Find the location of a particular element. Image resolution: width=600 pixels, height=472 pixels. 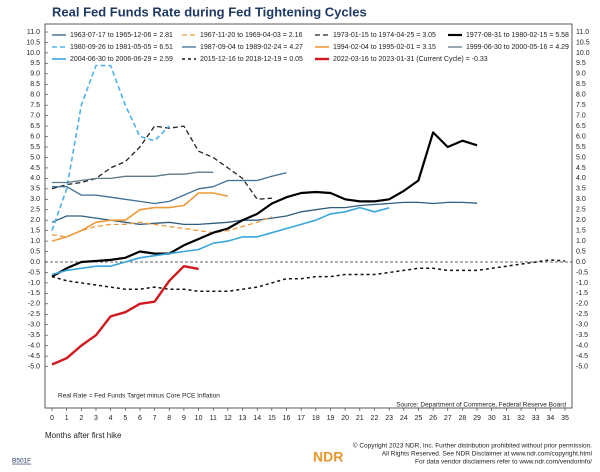

legend-label: 1994-02-04 to 1995-02-01 = 3.15 is located at coordinates (384, 47).